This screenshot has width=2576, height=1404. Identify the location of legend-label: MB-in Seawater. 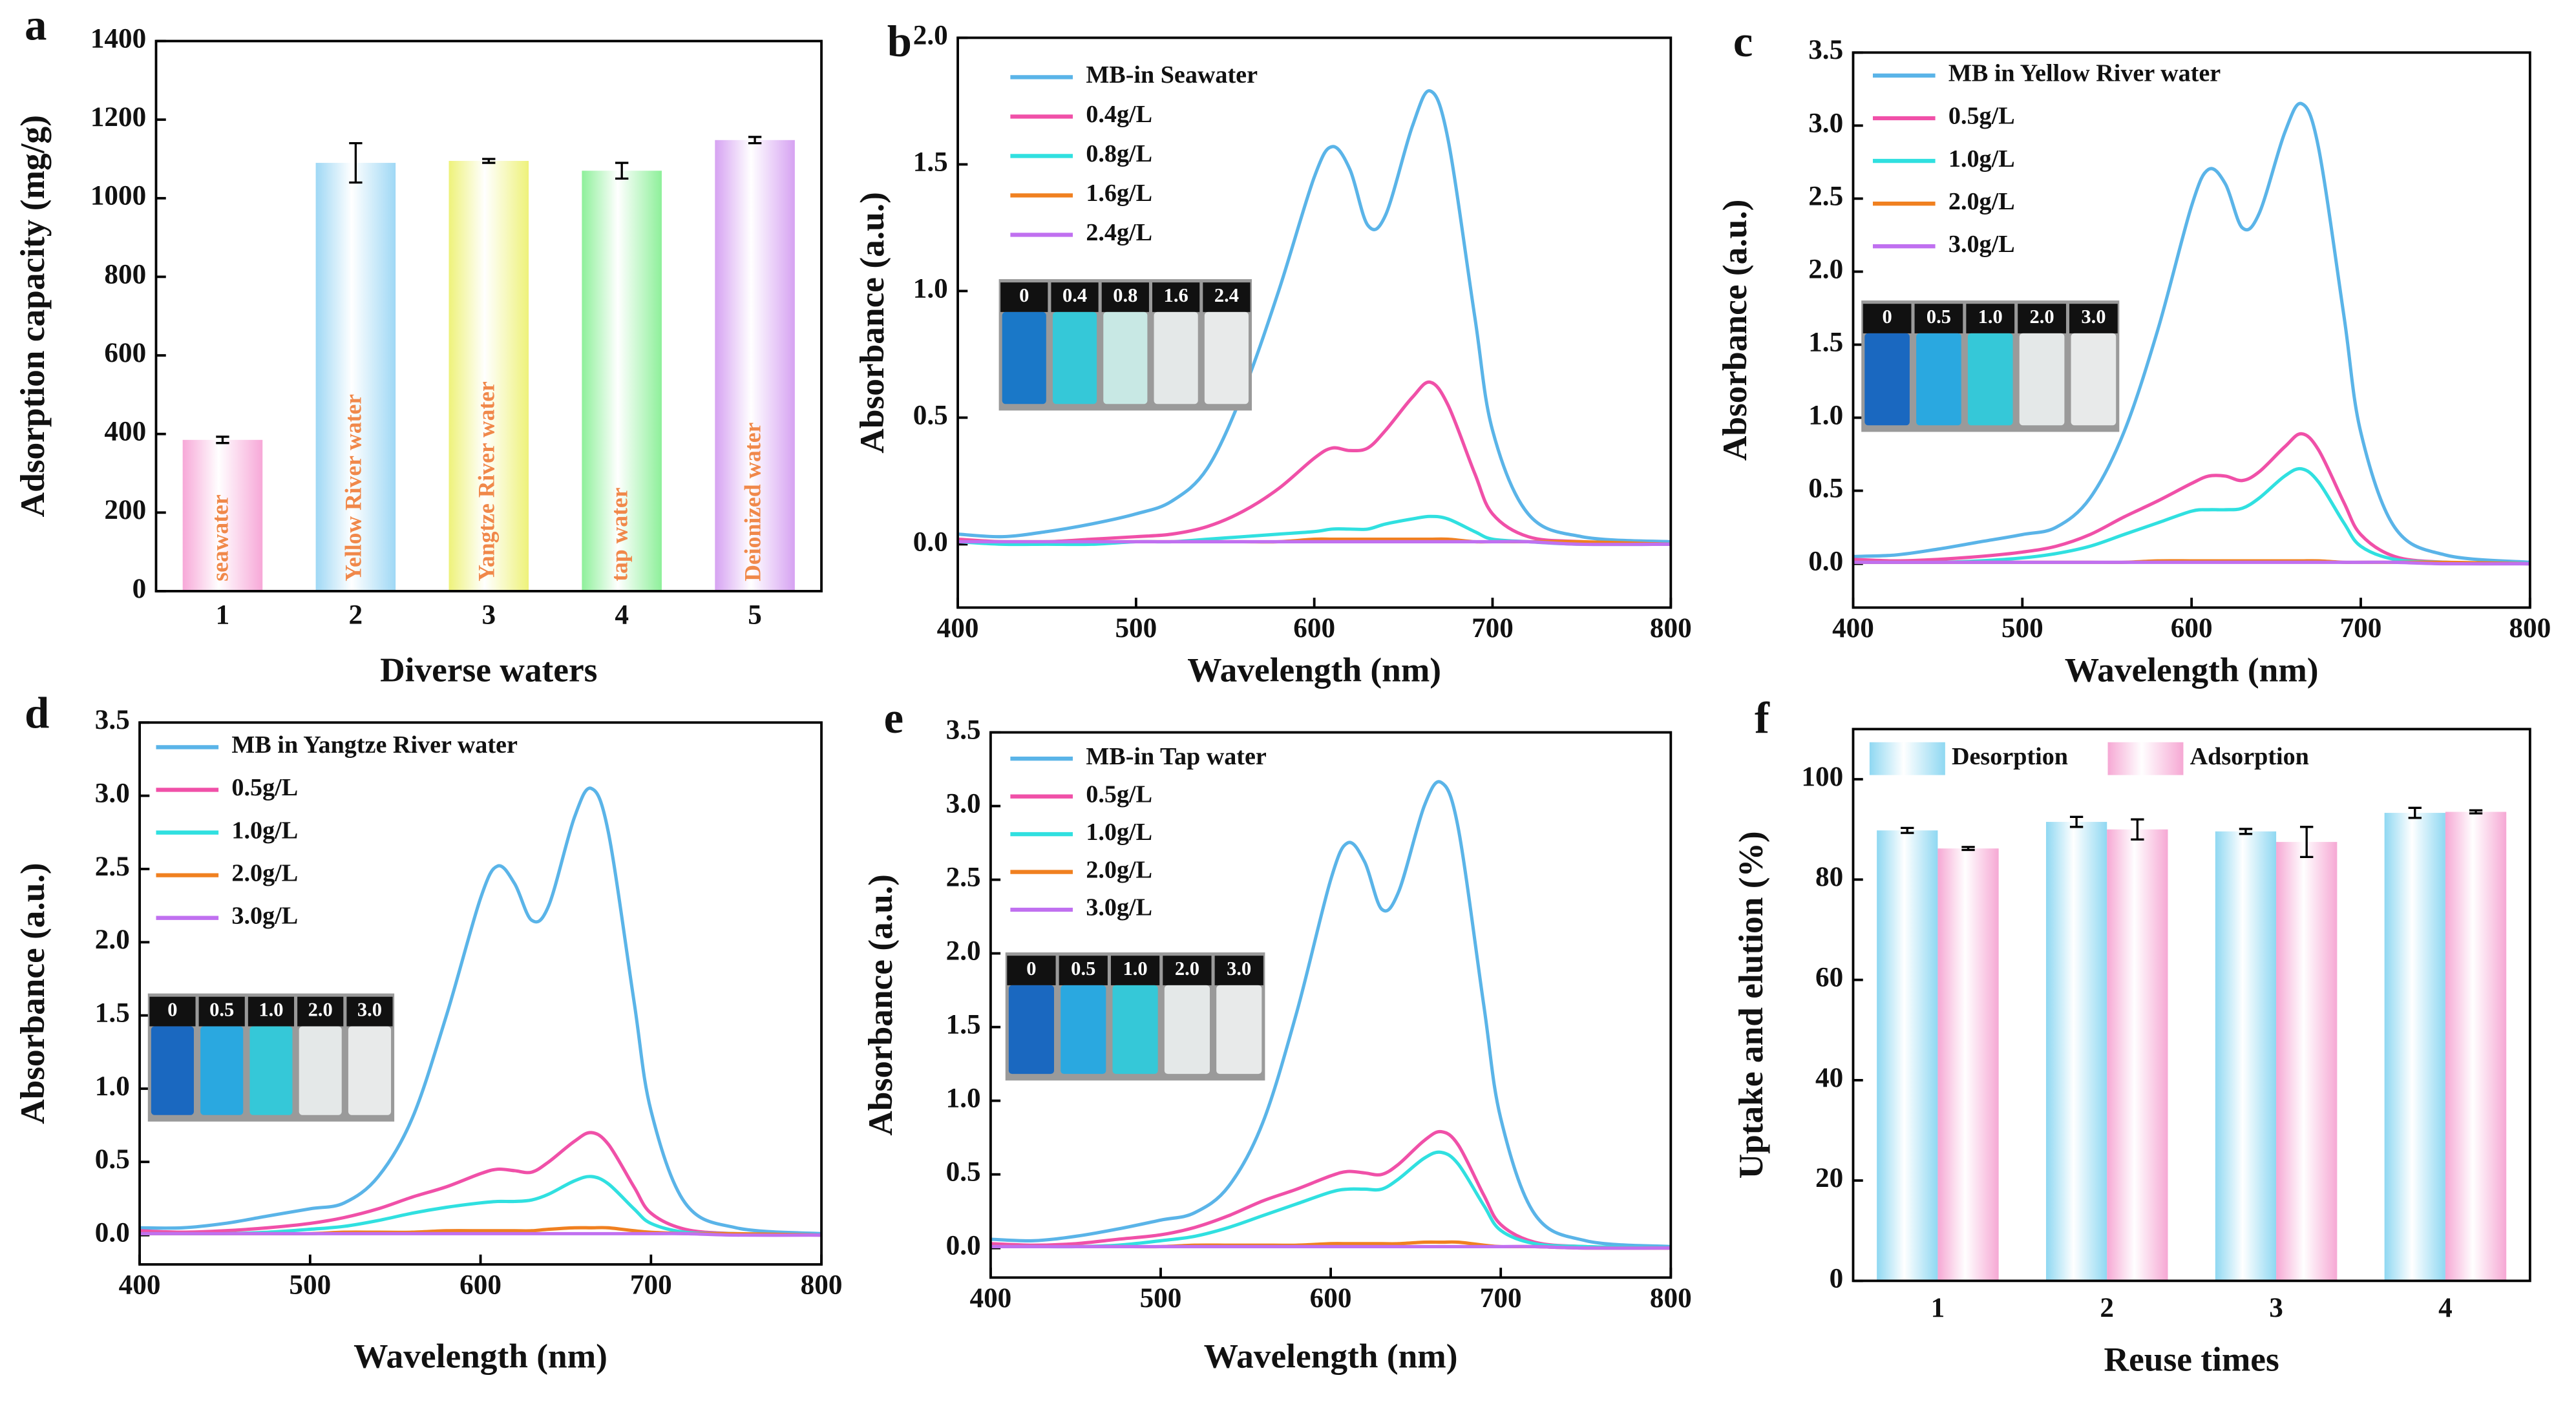
(1172, 75).